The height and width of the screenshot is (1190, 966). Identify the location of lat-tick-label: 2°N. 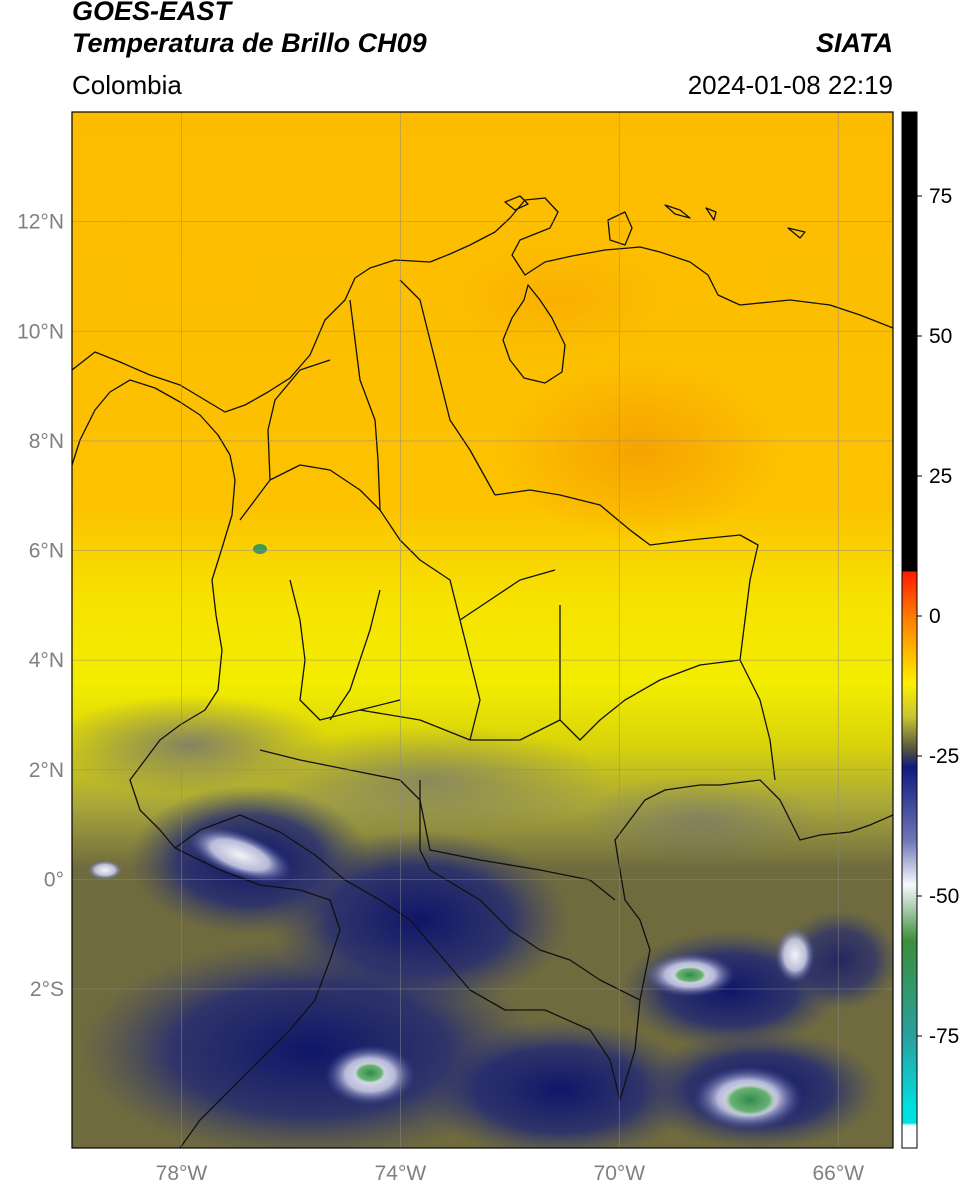
(46, 770).